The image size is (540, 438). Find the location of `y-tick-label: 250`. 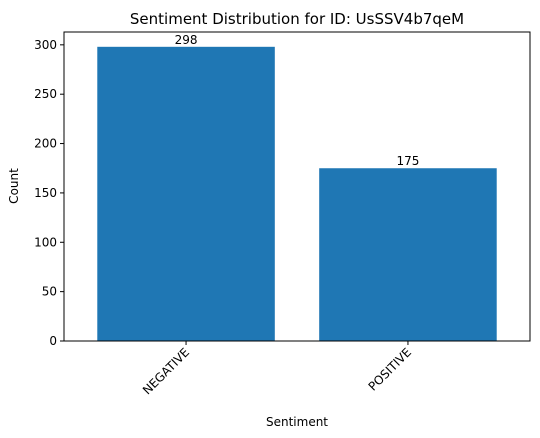

y-tick-label: 250 is located at coordinates (45, 94).